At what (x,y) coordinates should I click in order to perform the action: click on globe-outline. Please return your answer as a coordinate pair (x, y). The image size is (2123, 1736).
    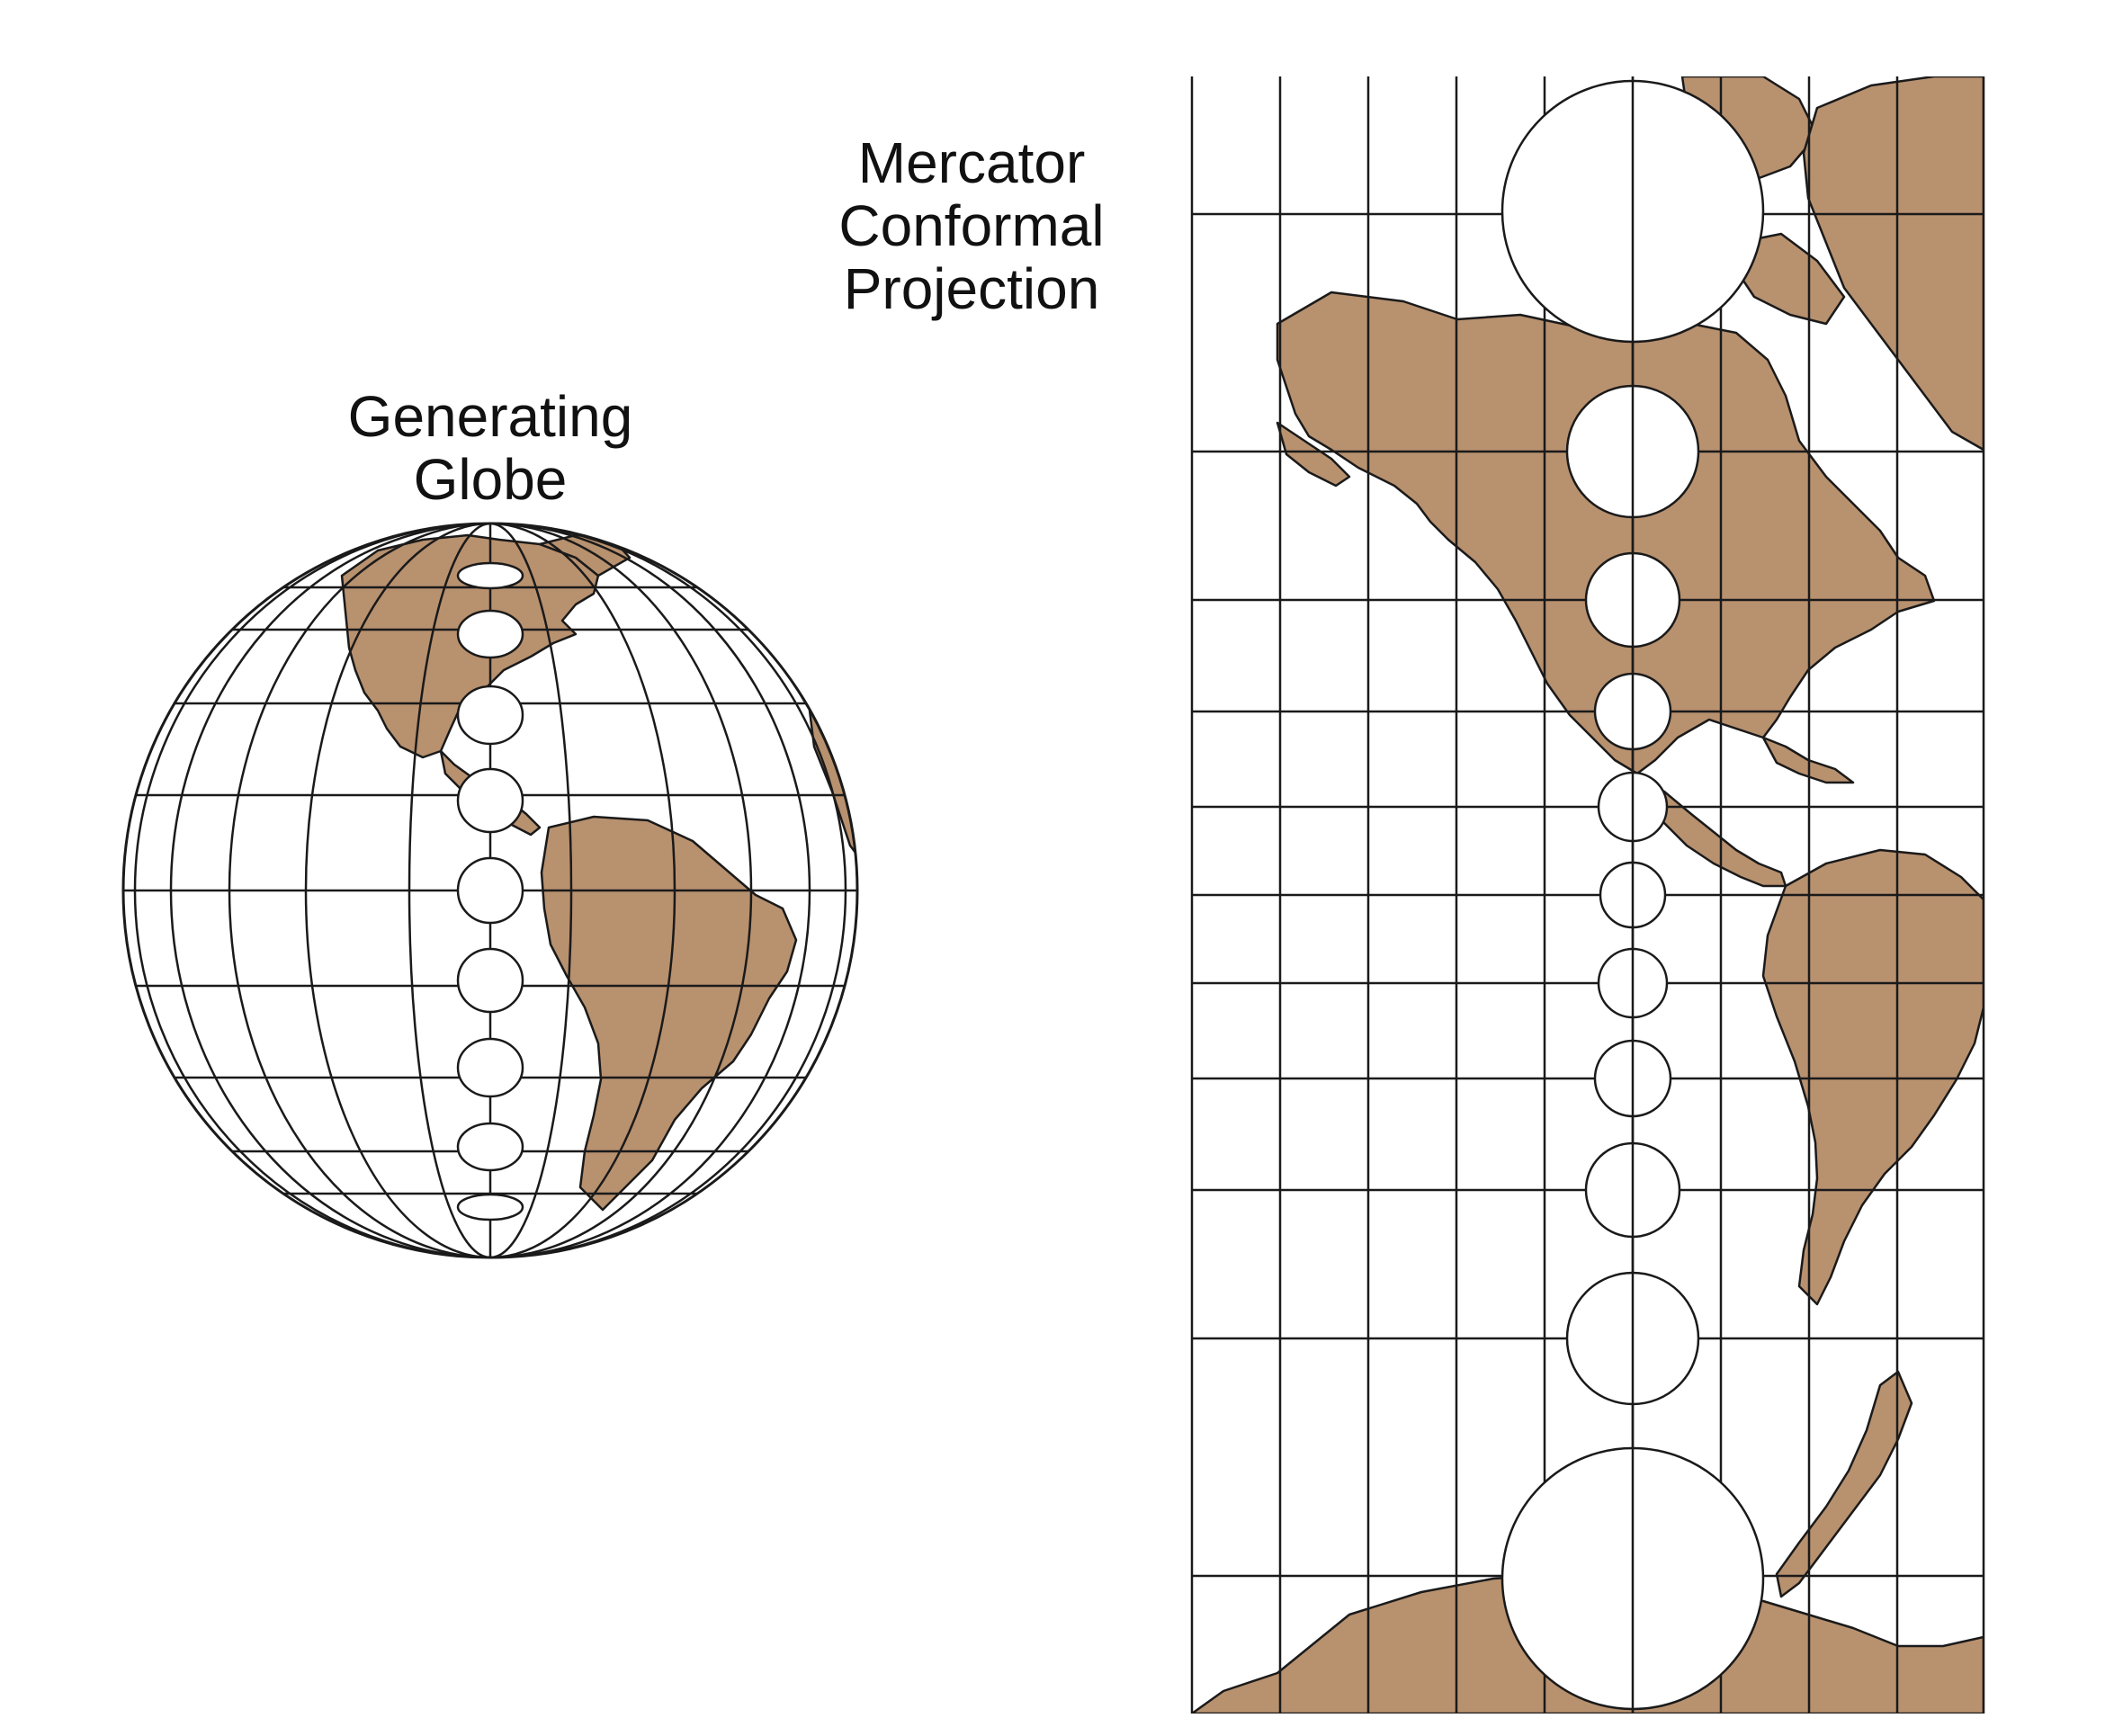
    Looking at the image, I should click on (490, 890).